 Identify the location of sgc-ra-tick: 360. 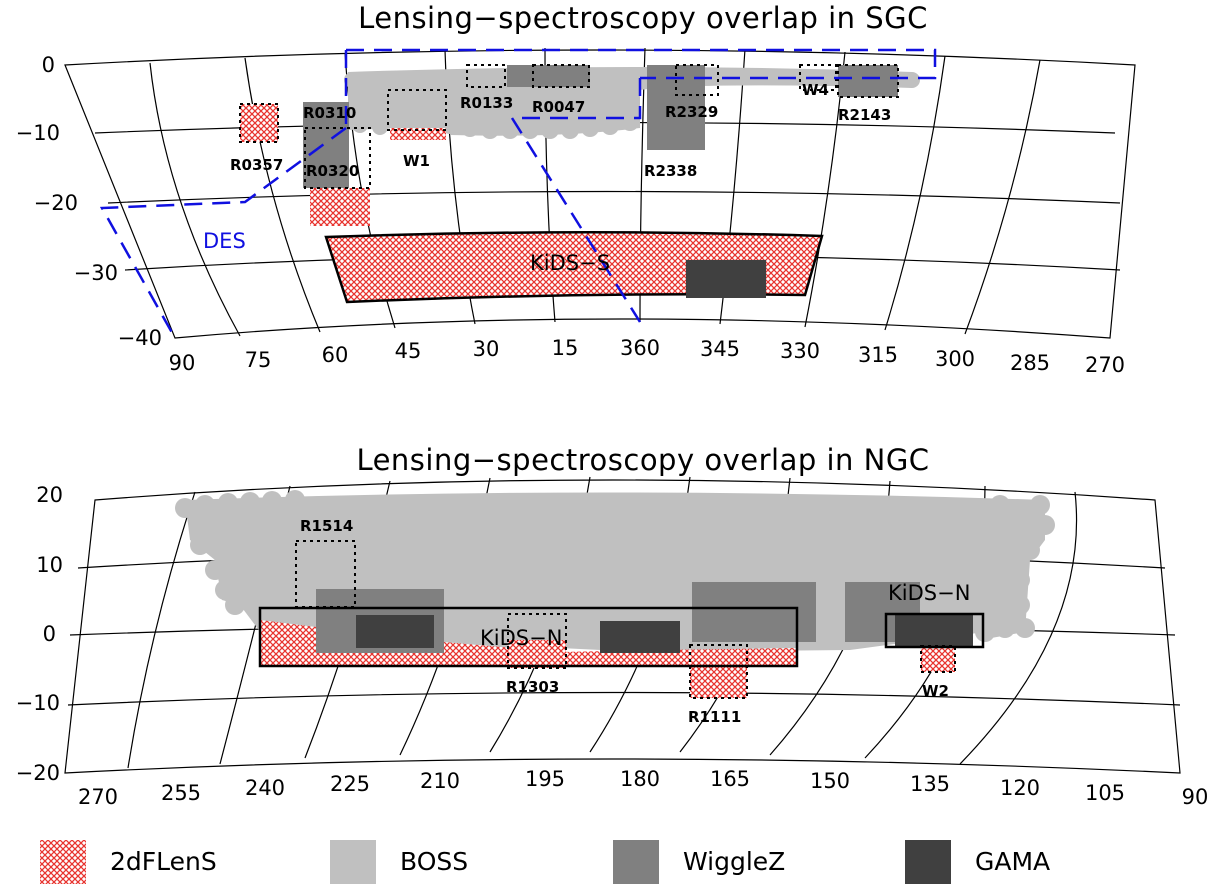
(640, 348).